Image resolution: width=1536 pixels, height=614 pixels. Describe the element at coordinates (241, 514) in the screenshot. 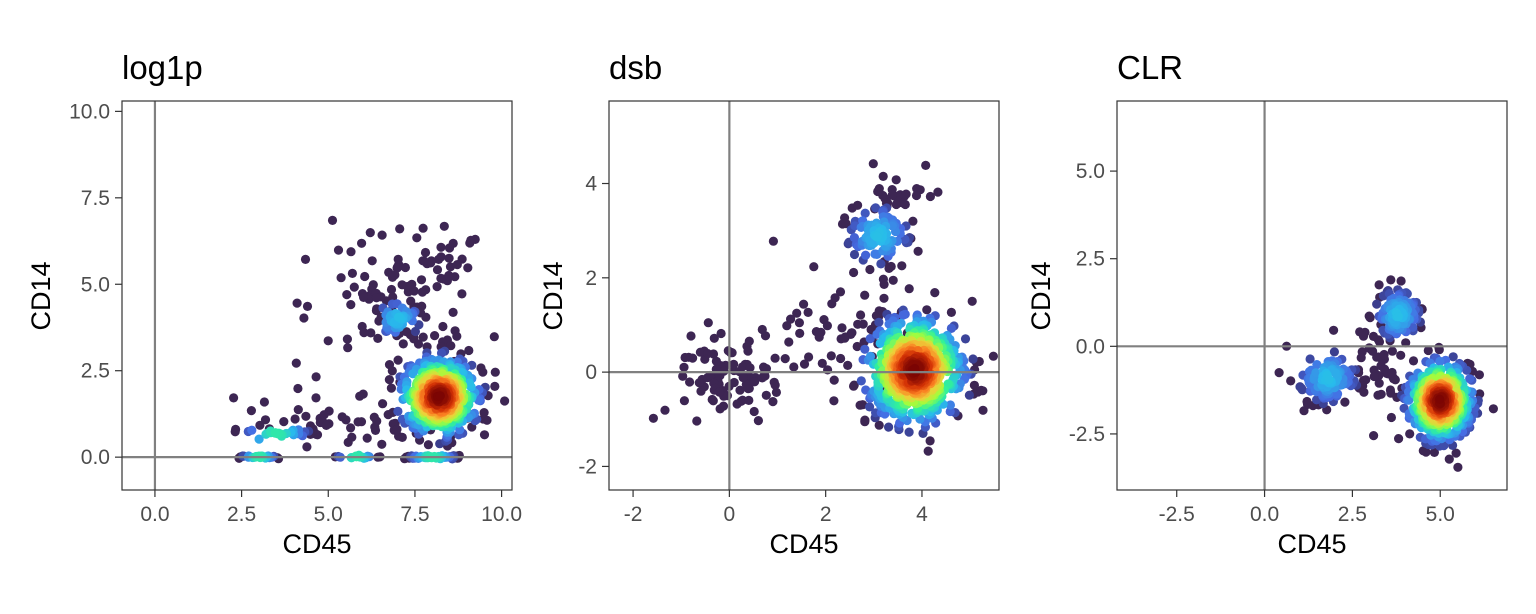

I see `x-tick-label: 2.5` at that location.